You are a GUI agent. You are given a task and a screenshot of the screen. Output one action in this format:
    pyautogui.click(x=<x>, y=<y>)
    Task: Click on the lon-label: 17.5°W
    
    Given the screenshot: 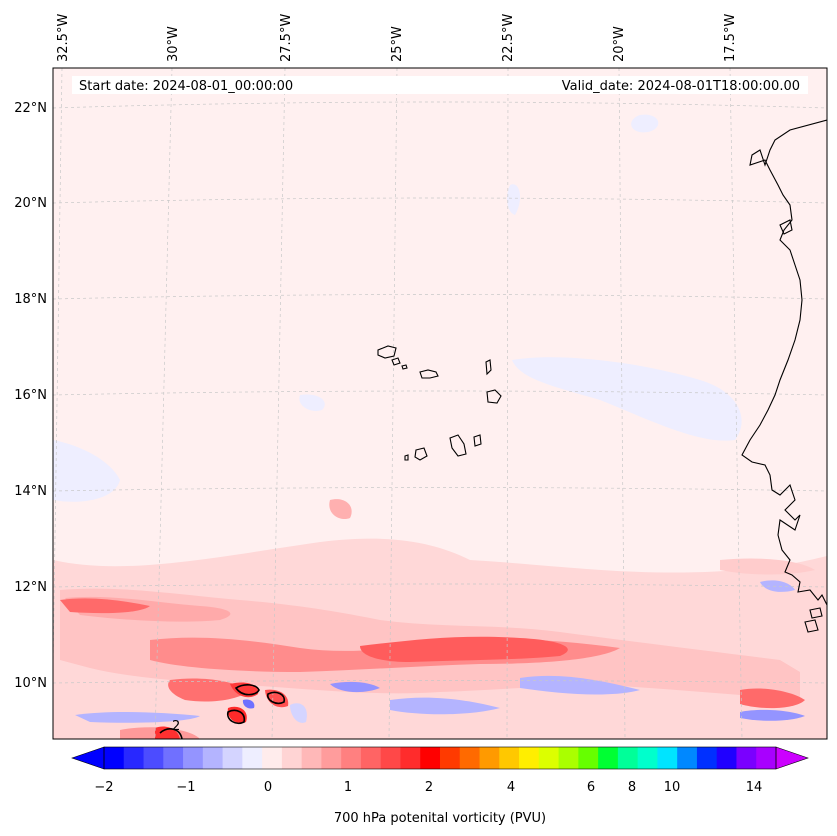 What is the action you would take?
    pyautogui.click(x=730, y=38)
    